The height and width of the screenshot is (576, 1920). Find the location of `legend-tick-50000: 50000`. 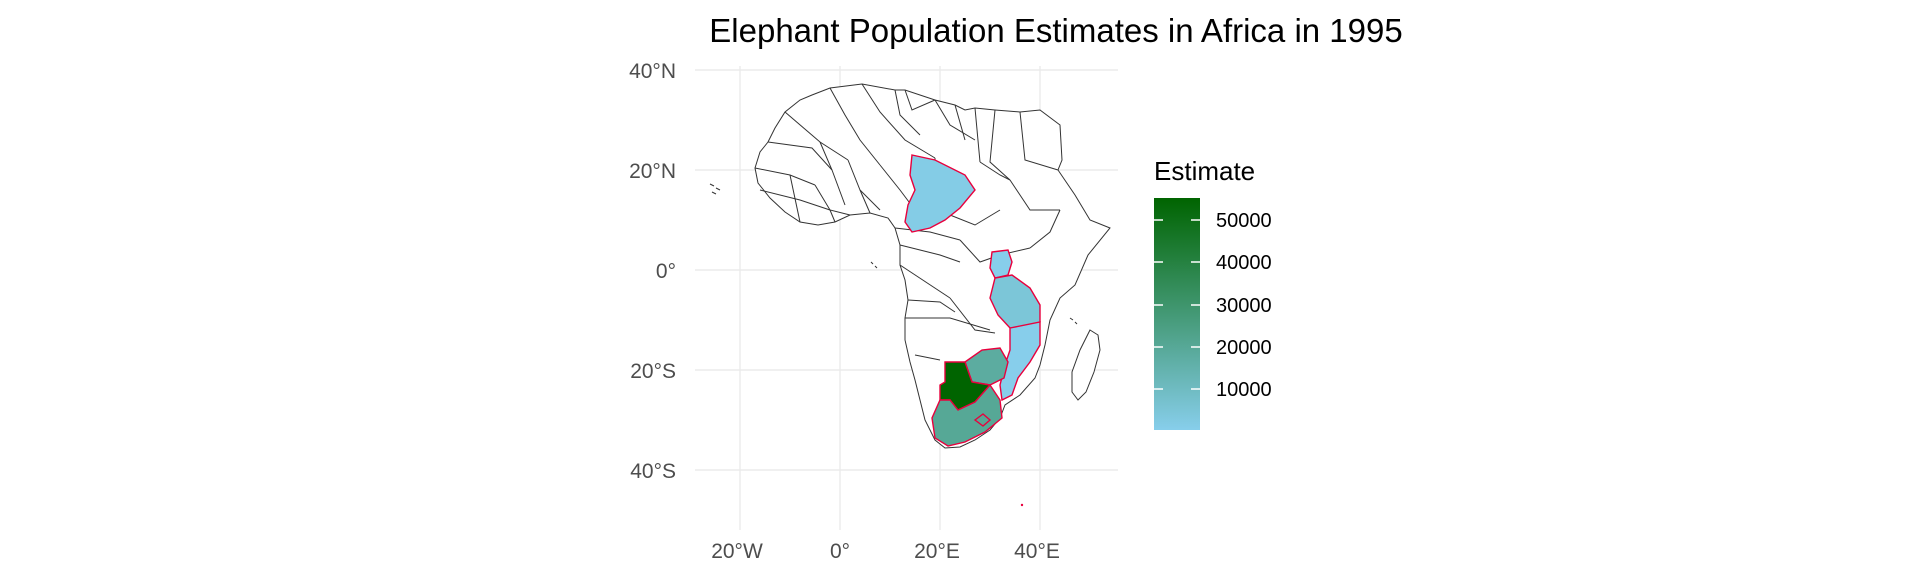

legend-tick-50000: 50000 is located at coordinates (1244, 221).